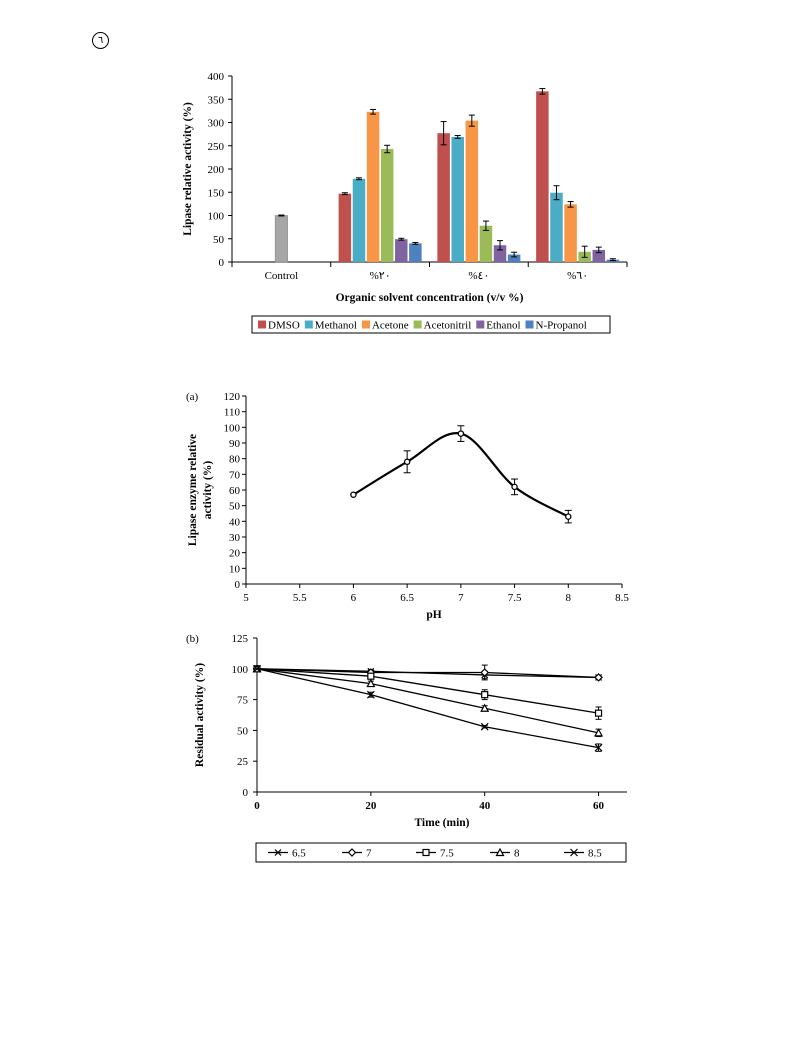  What do you see at coordinates (433, 615) in the screenshot?
I see `x-axis-title: pH` at bounding box center [433, 615].